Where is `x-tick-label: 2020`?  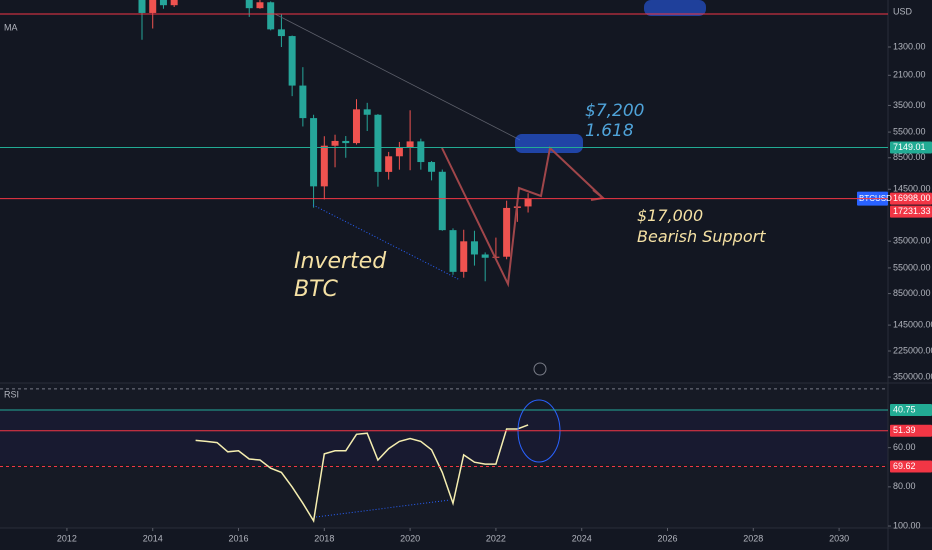
x-tick-label: 2020 is located at coordinates (410, 538).